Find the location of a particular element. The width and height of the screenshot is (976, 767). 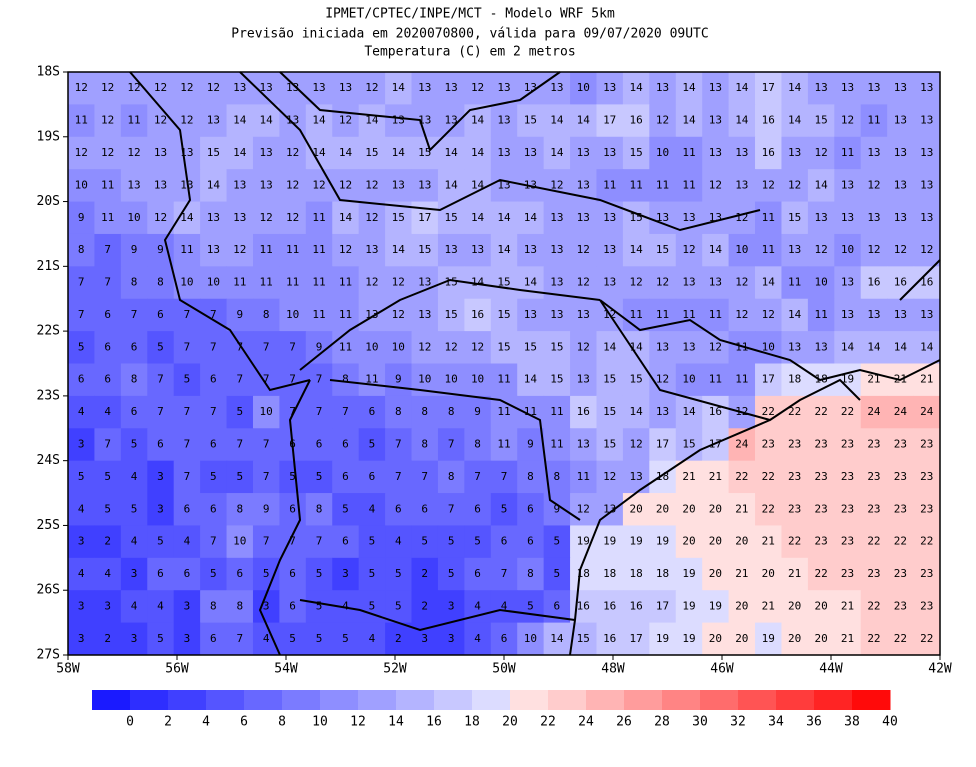

grid-value: 20 is located at coordinates (794, 638).